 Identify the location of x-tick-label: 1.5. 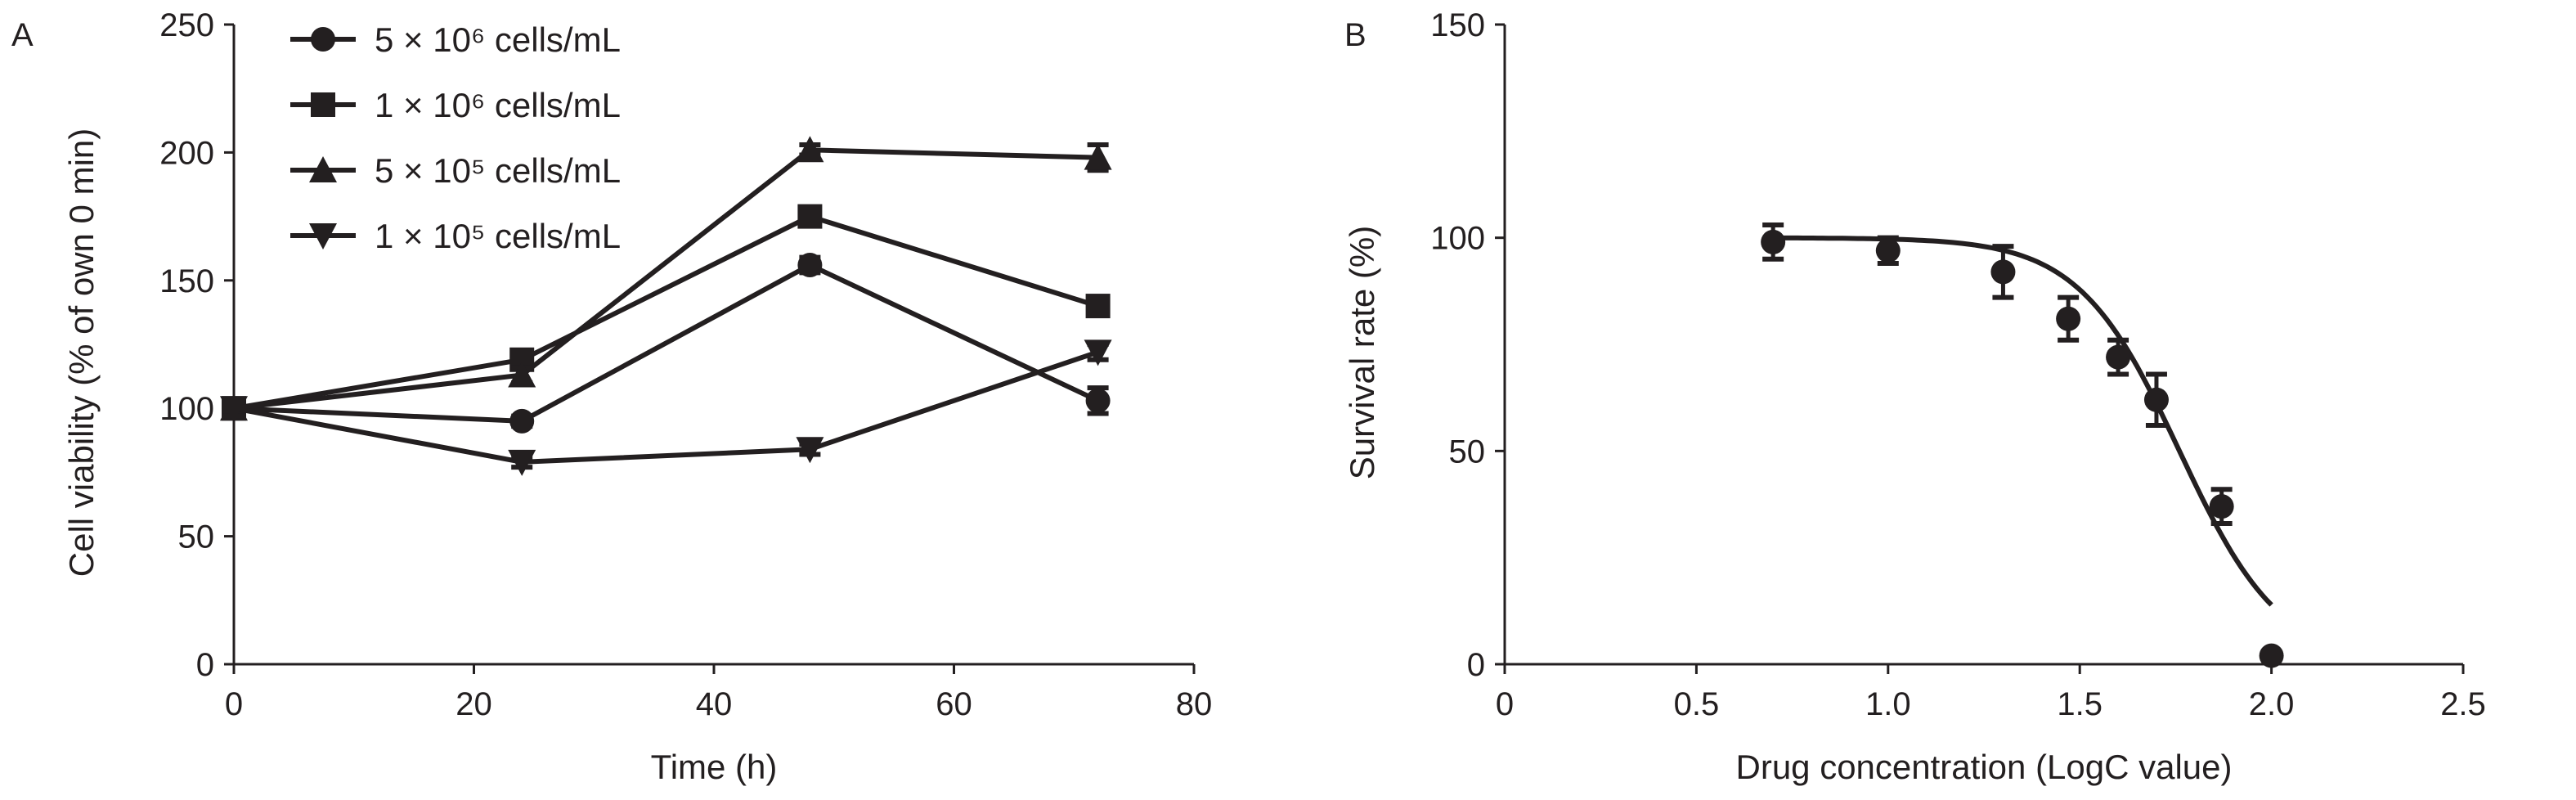
(2080, 704).